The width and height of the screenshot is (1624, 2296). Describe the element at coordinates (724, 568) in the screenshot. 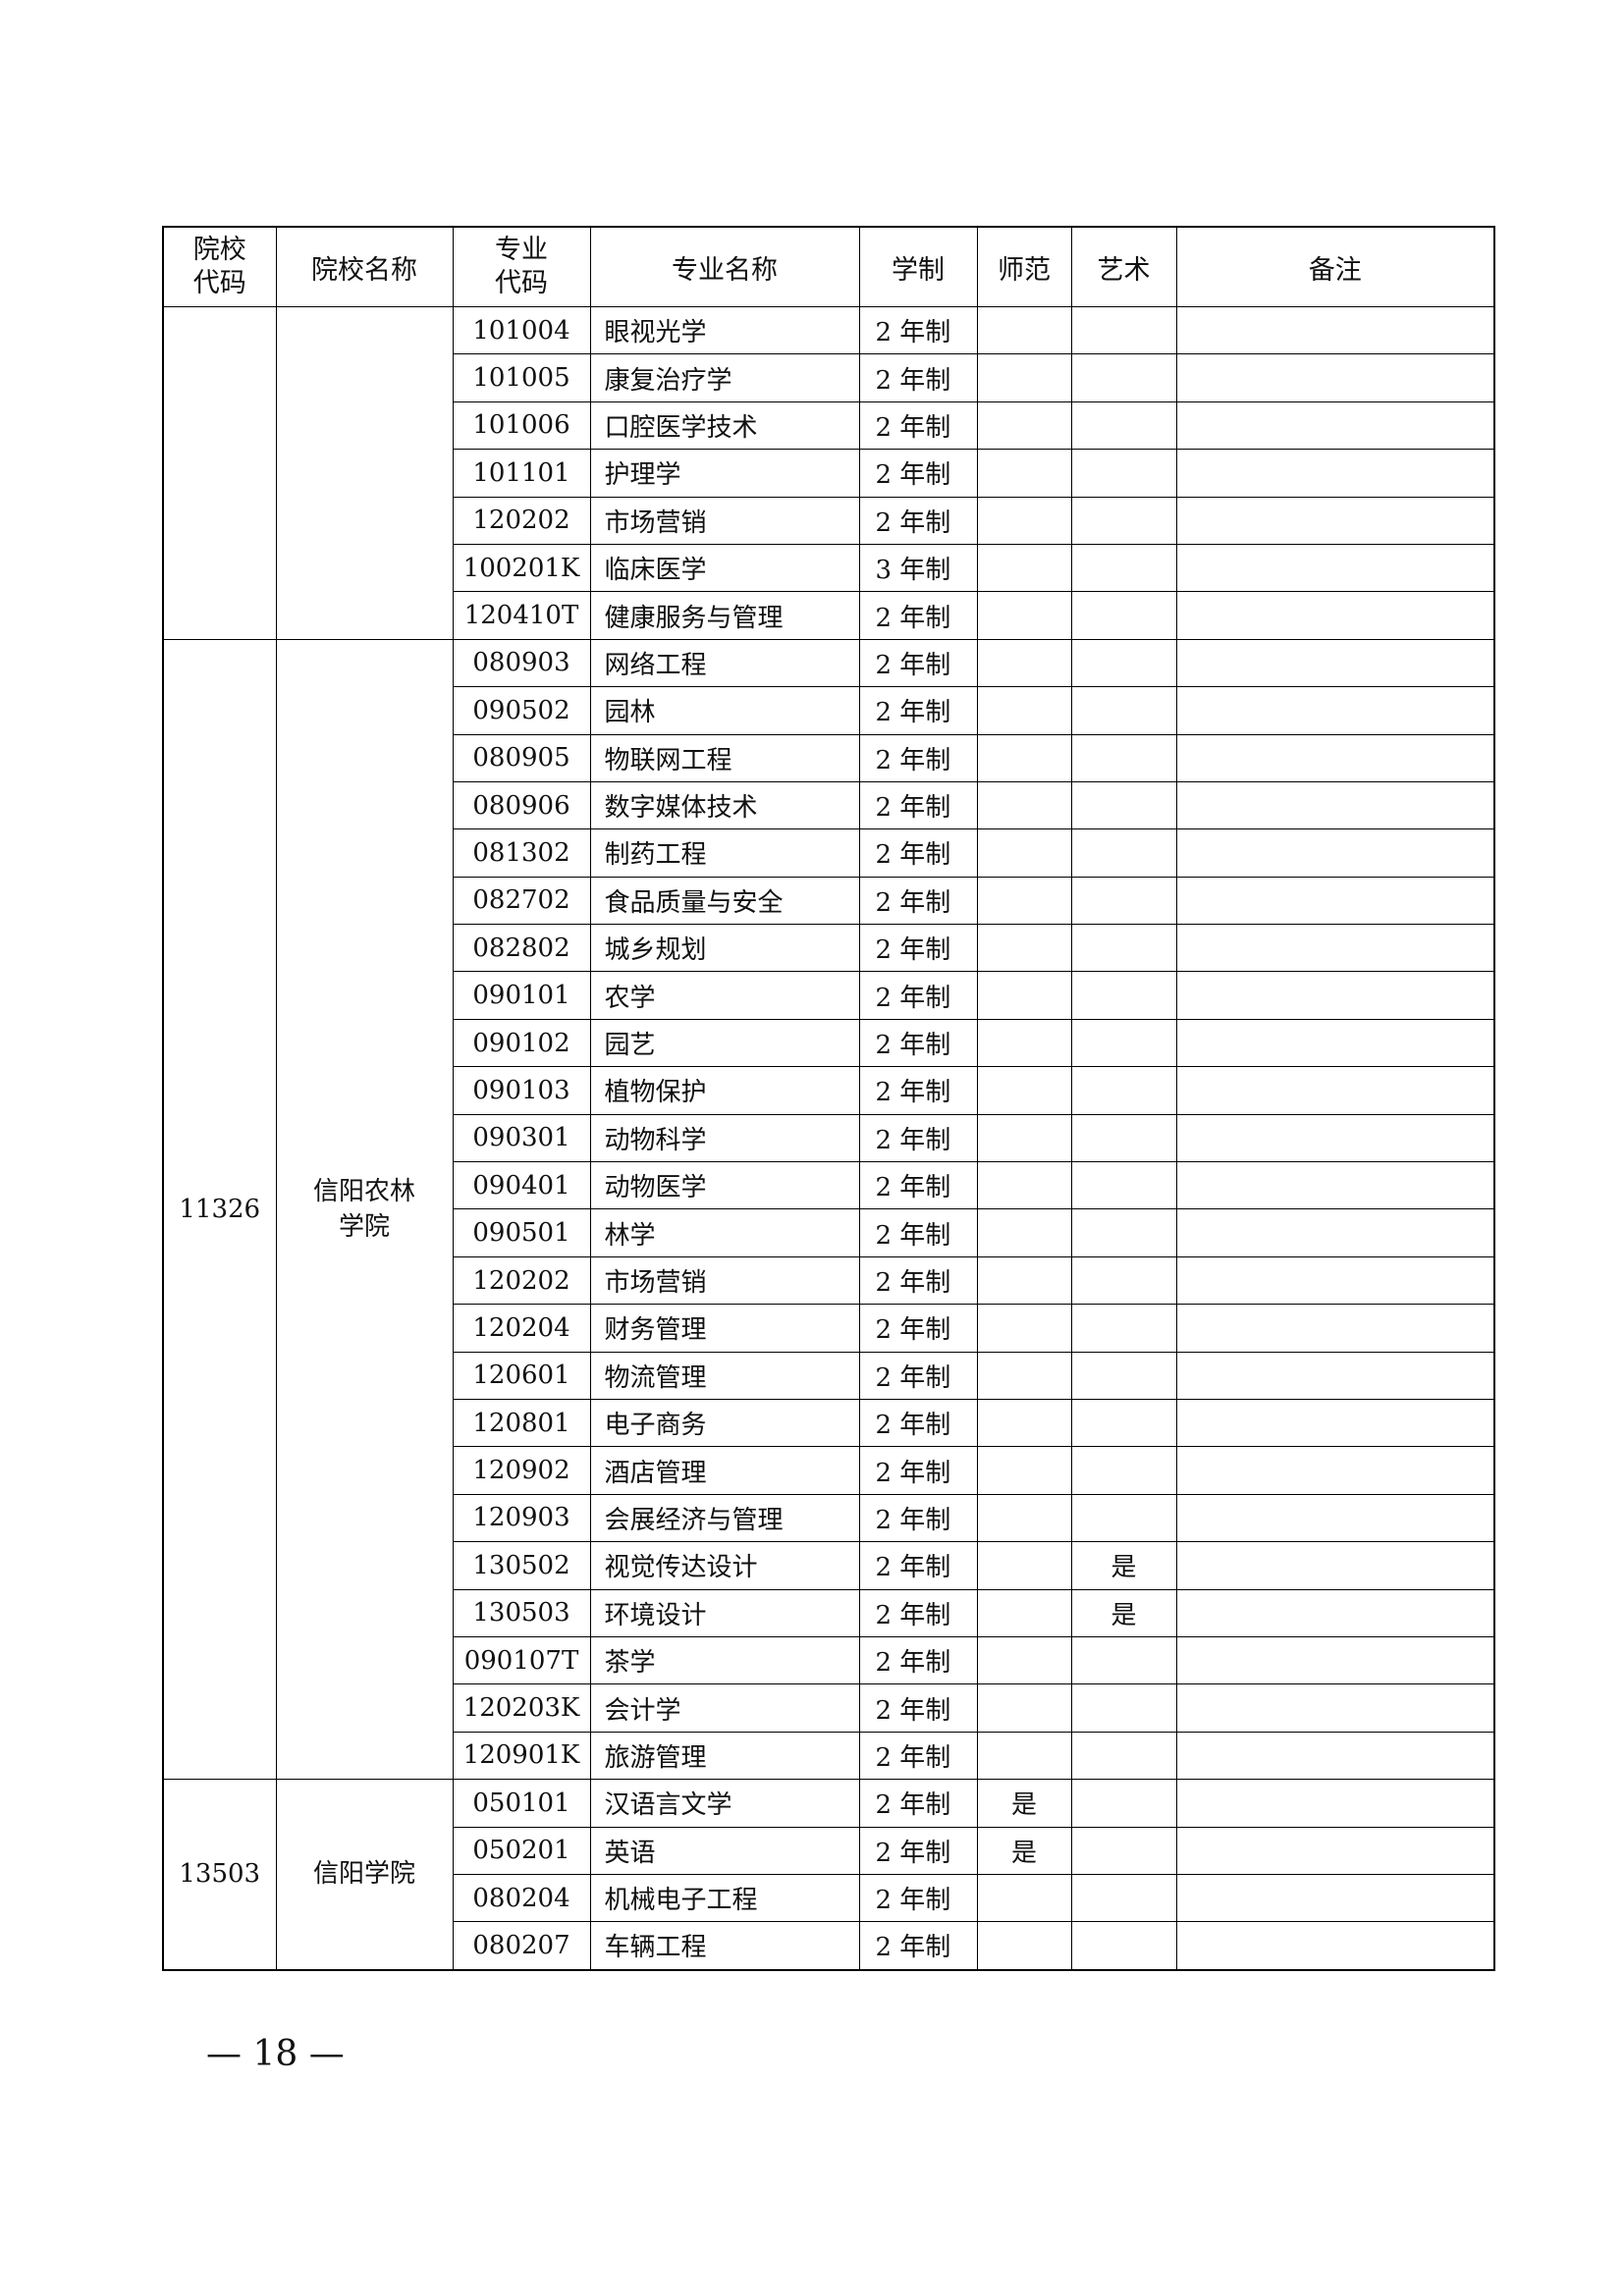

I see `major-name: 临床医学` at that location.